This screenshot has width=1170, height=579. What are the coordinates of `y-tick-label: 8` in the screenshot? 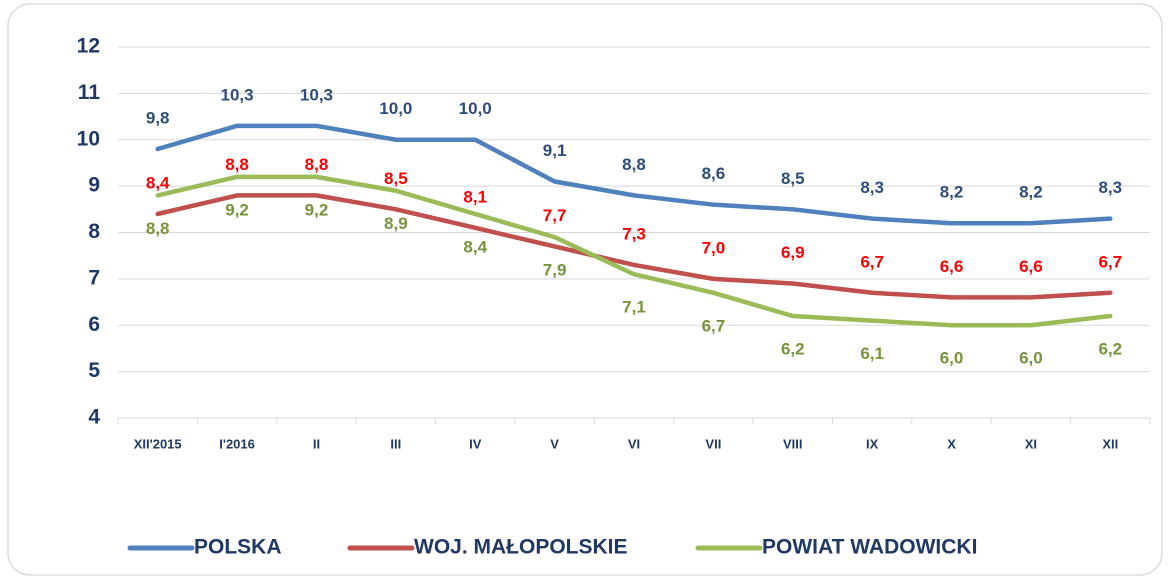 It's located at (94, 231).